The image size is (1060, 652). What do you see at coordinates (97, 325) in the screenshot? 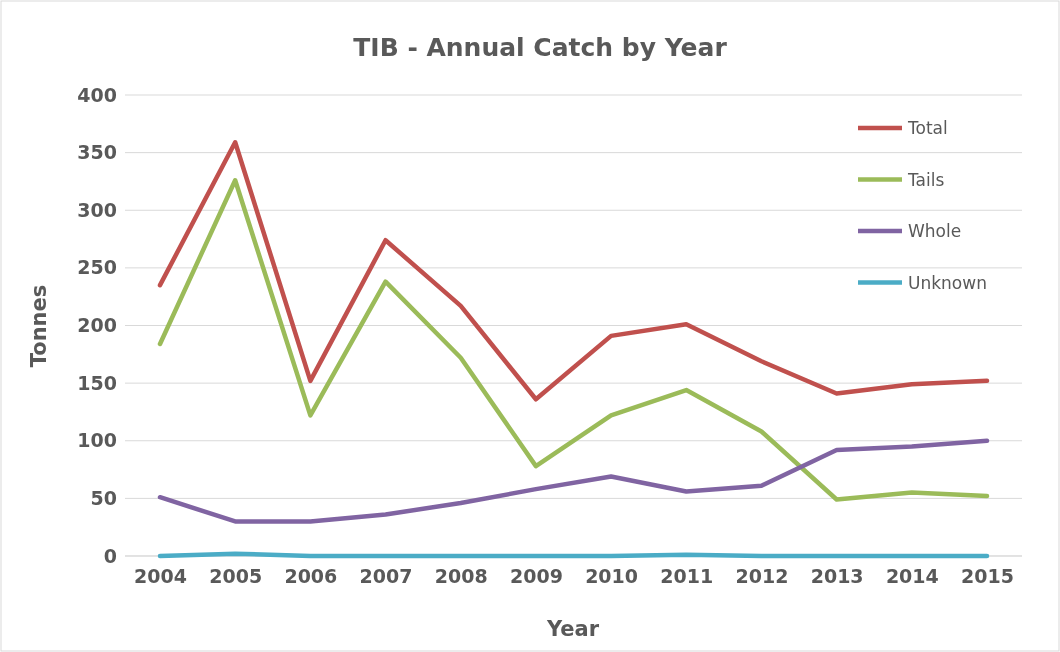
I see `y-tick-label: 200` at bounding box center [97, 325].